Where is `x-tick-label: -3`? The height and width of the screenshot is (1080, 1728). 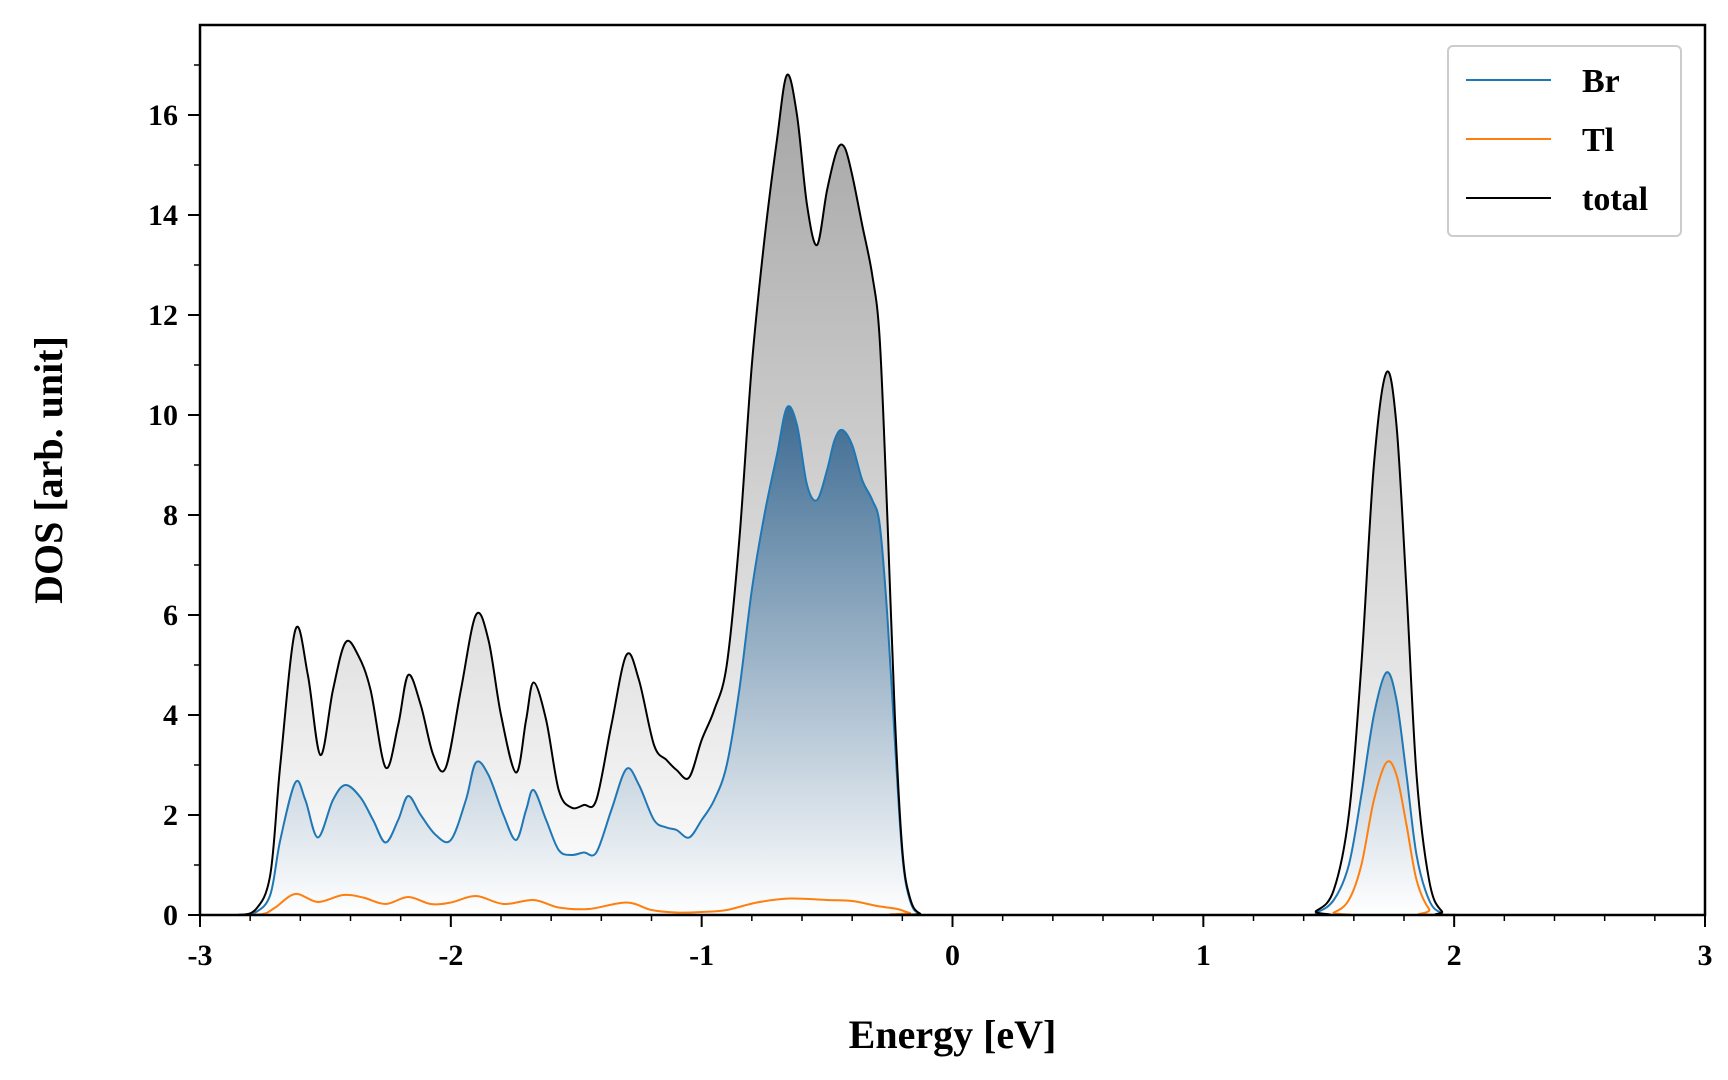
x-tick-label: -3 is located at coordinates (200, 955).